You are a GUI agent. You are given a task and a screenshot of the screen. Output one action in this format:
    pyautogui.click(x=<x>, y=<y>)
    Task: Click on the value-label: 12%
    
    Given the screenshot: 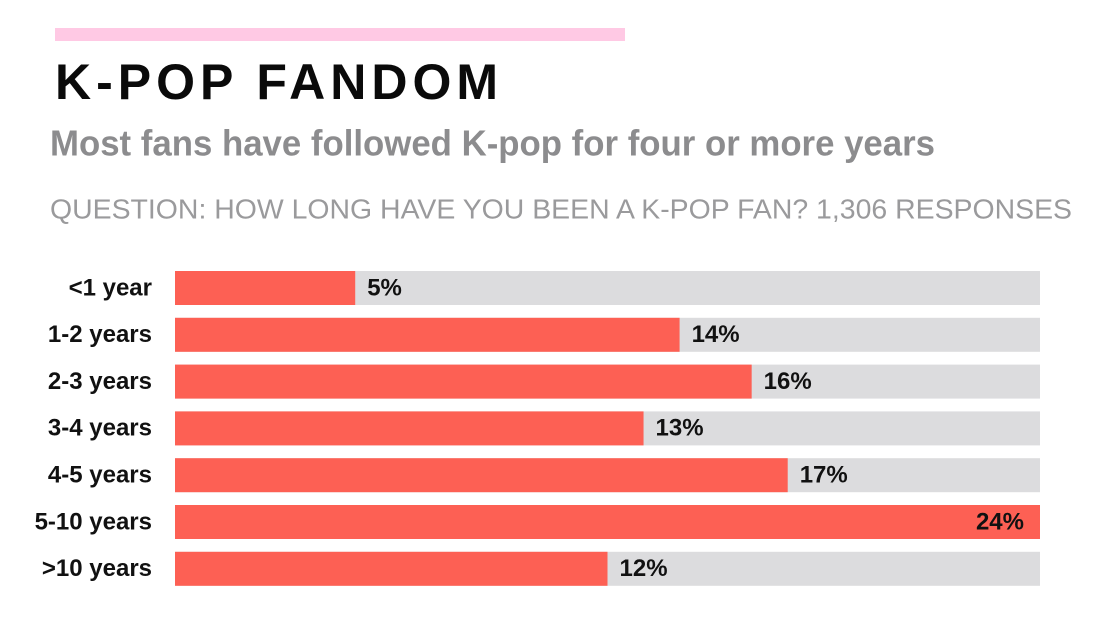 What is the action you would take?
    pyautogui.click(x=644, y=568)
    